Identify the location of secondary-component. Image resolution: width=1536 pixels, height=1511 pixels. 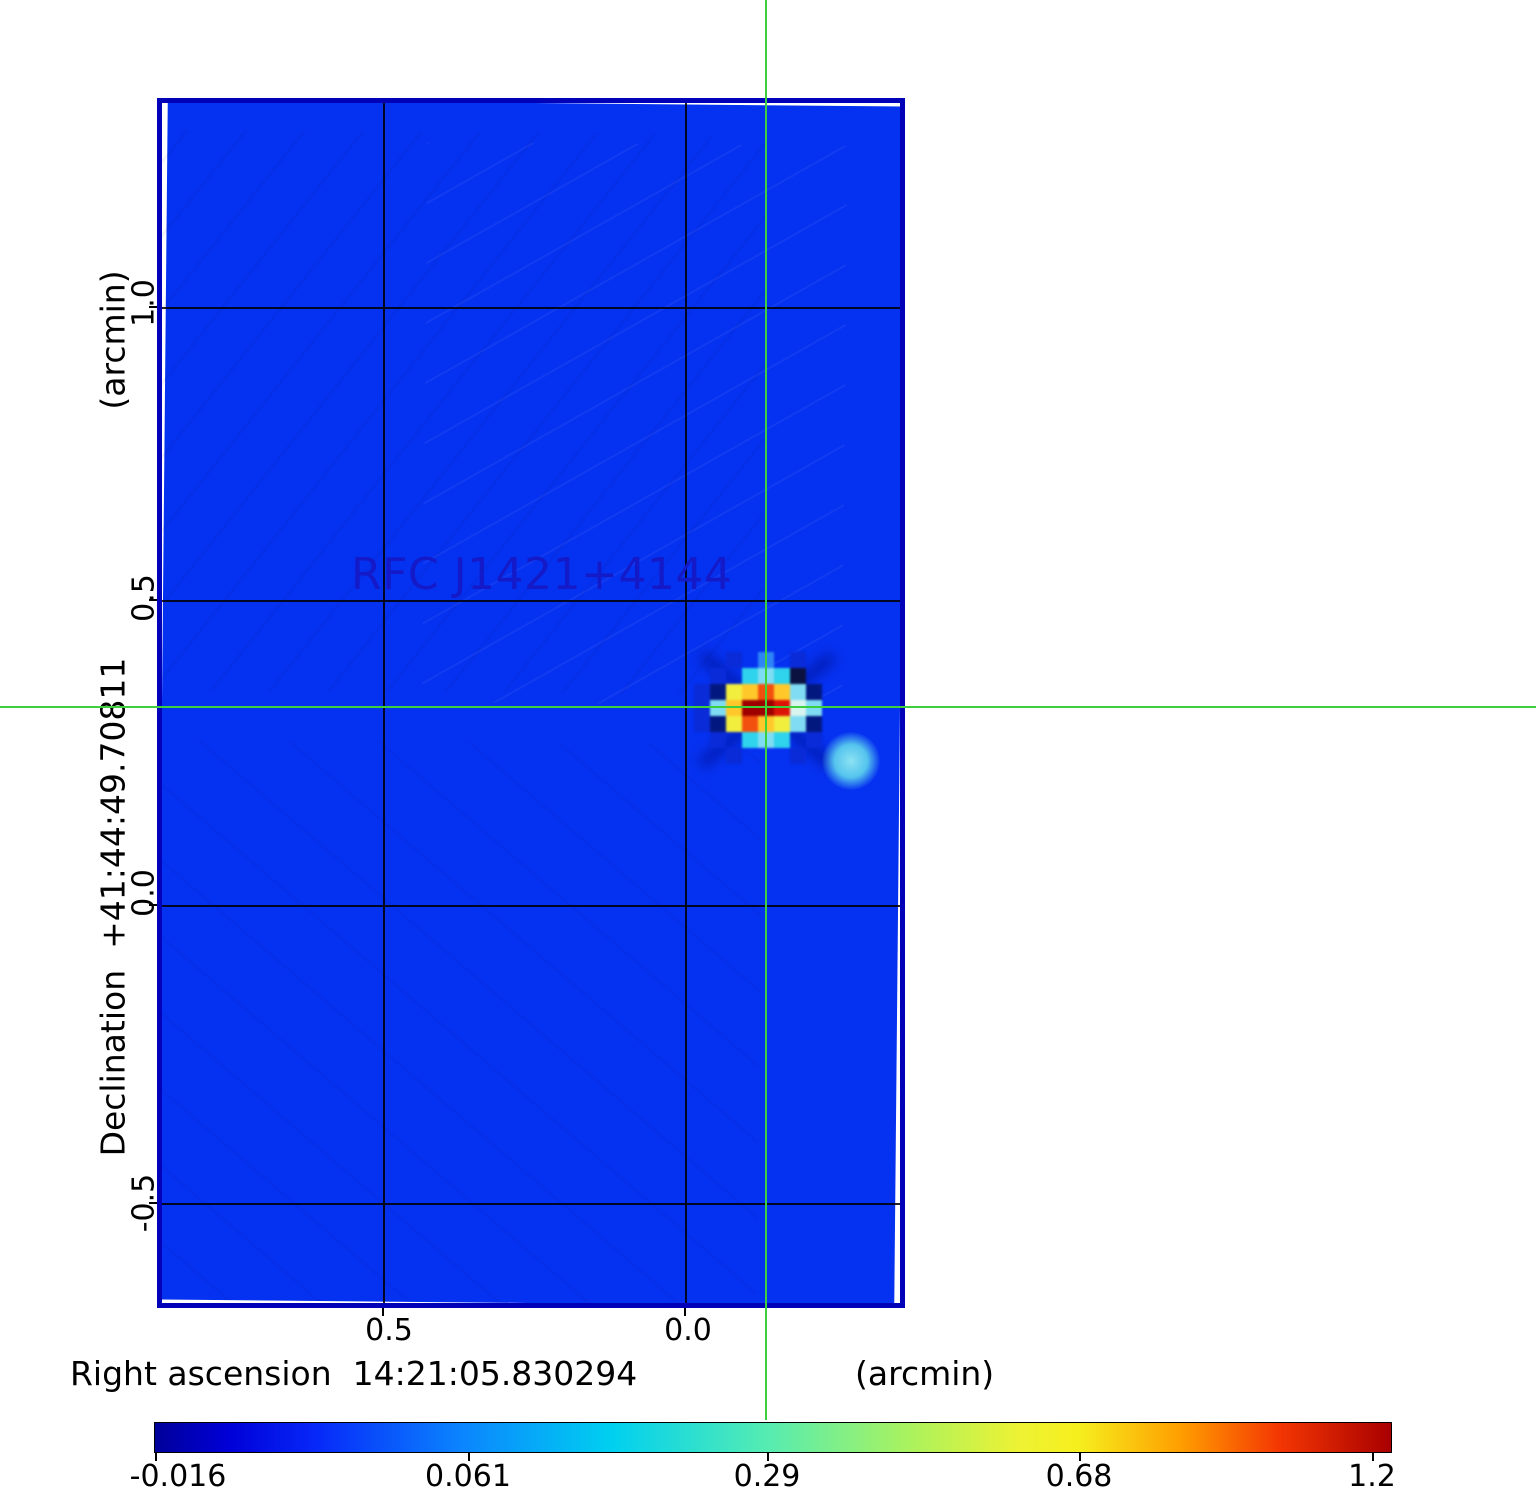
(851, 761).